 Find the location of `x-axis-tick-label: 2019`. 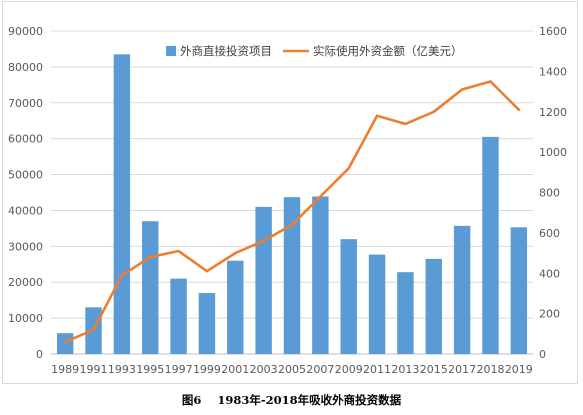

x-axis-tick-label: 2019 is located at coordinates (519, 369).